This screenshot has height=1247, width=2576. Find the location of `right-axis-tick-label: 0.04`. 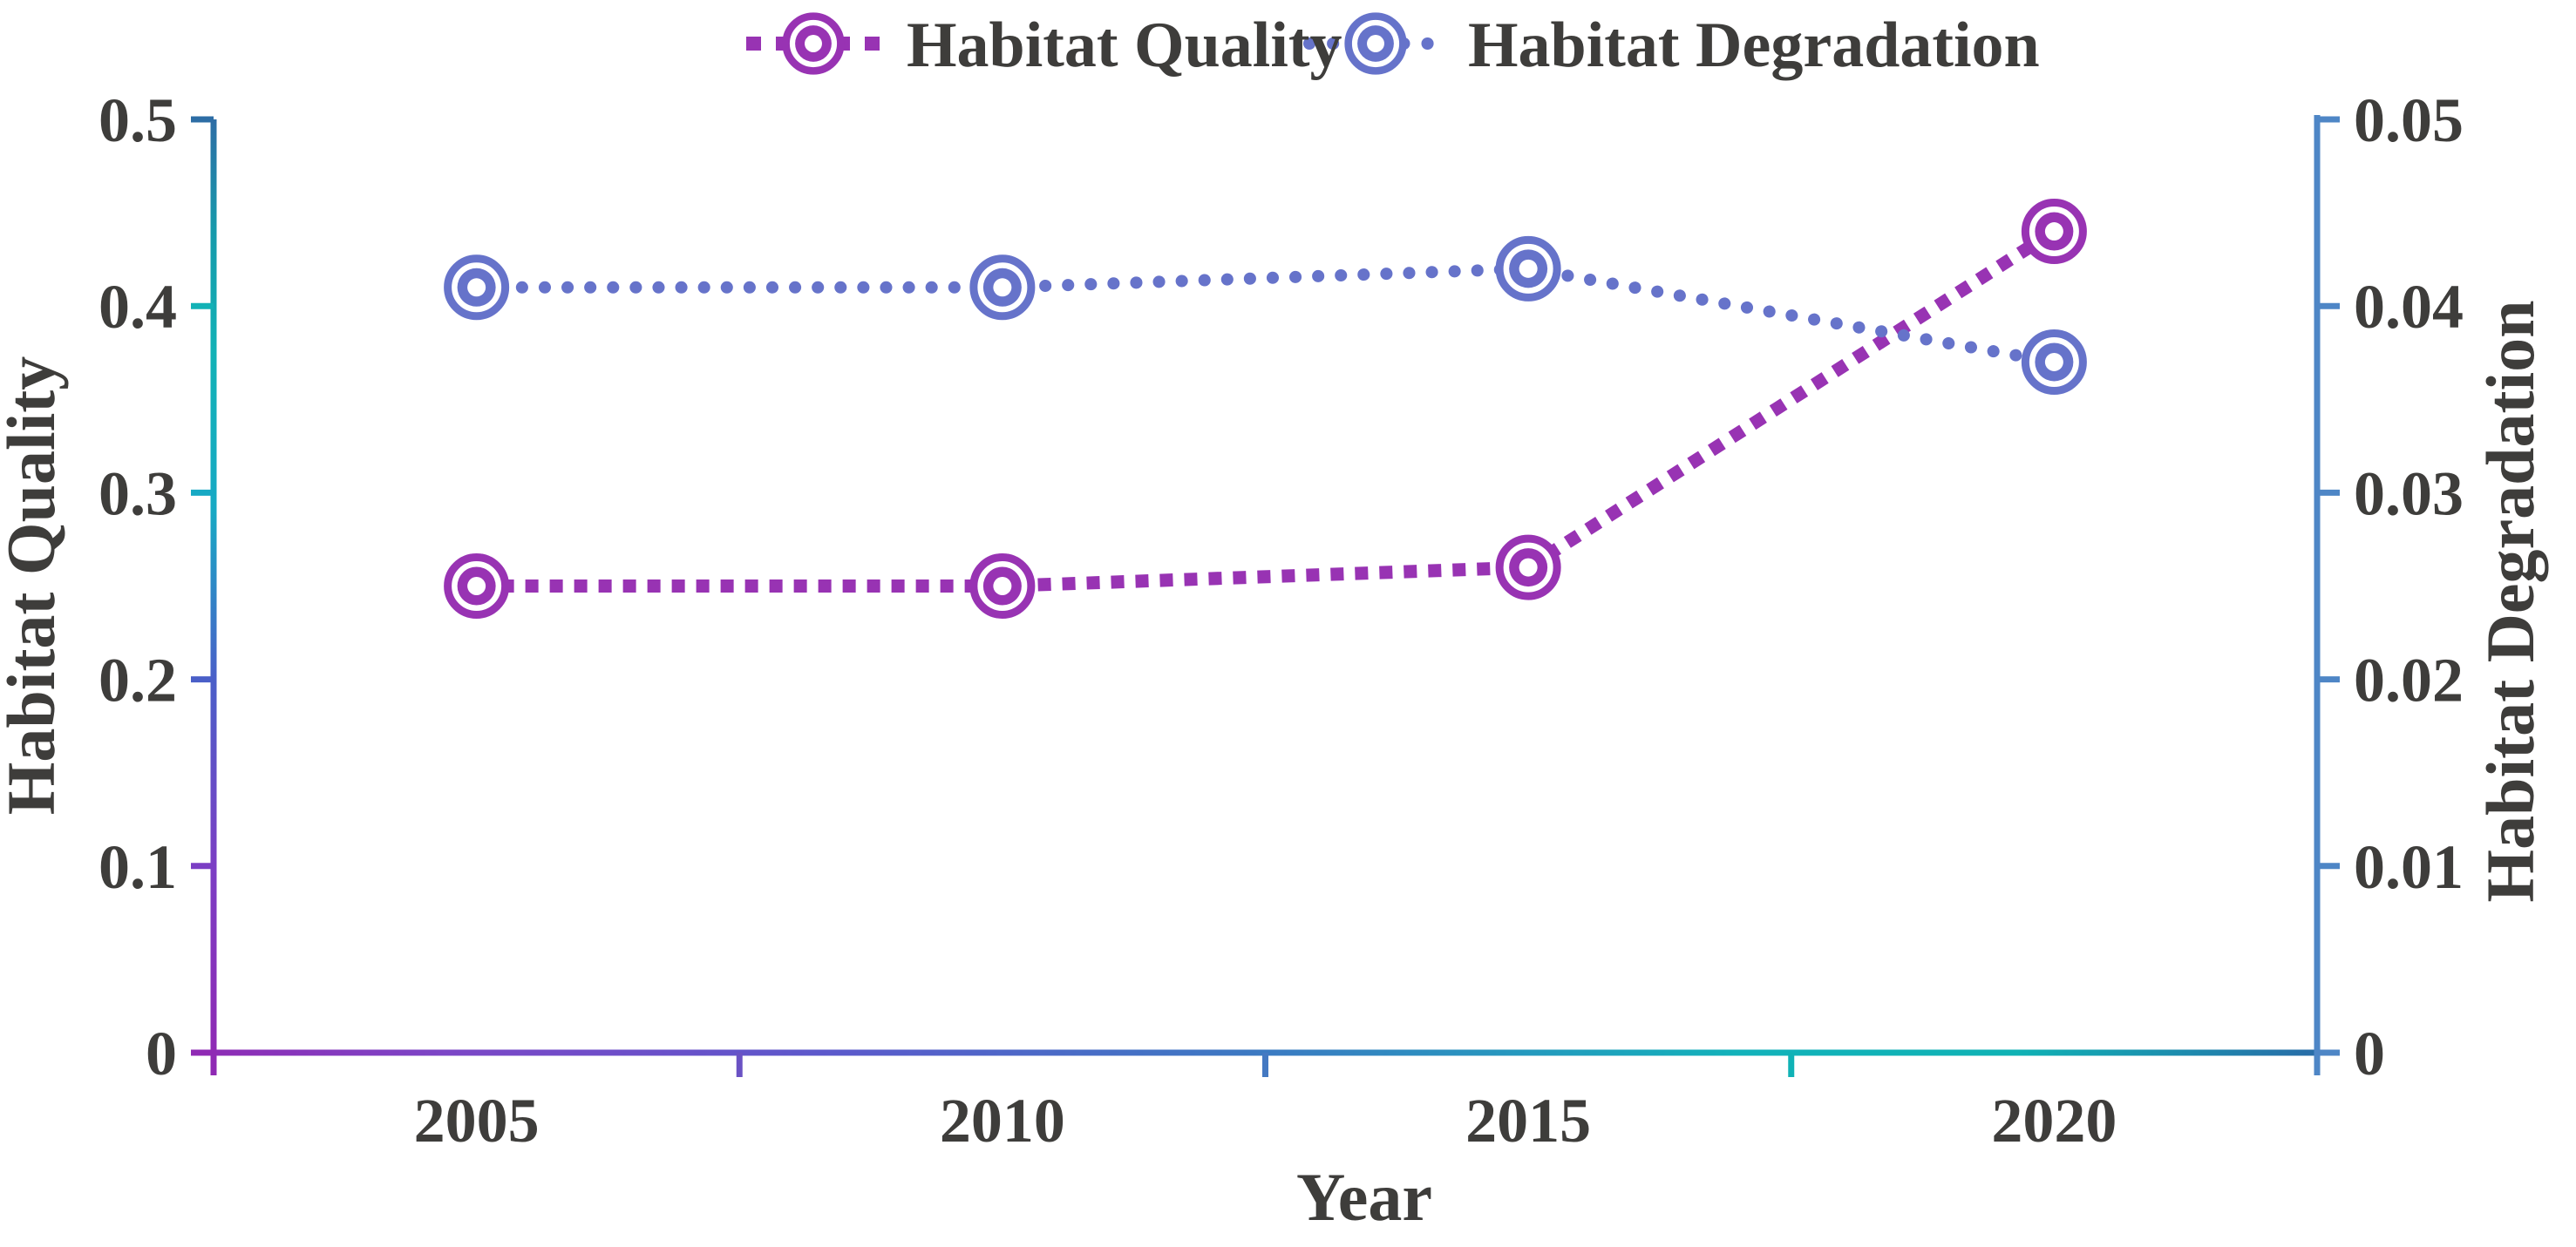

right-axis-tick-label: 0.04 is located at coordinates (2409, 307).